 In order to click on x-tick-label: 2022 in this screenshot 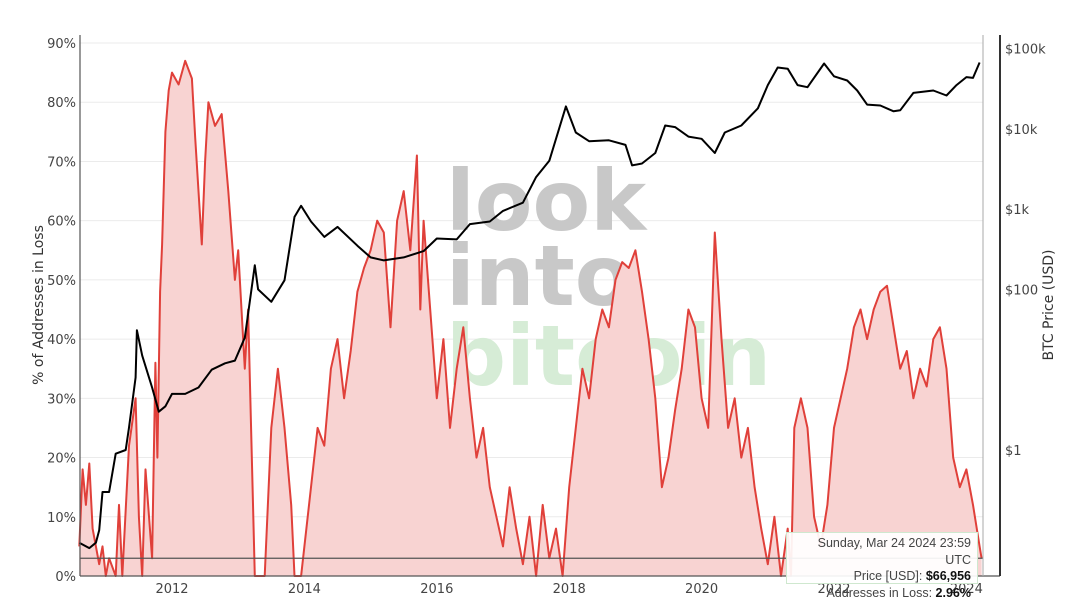, I will do `click(833, 589)`.